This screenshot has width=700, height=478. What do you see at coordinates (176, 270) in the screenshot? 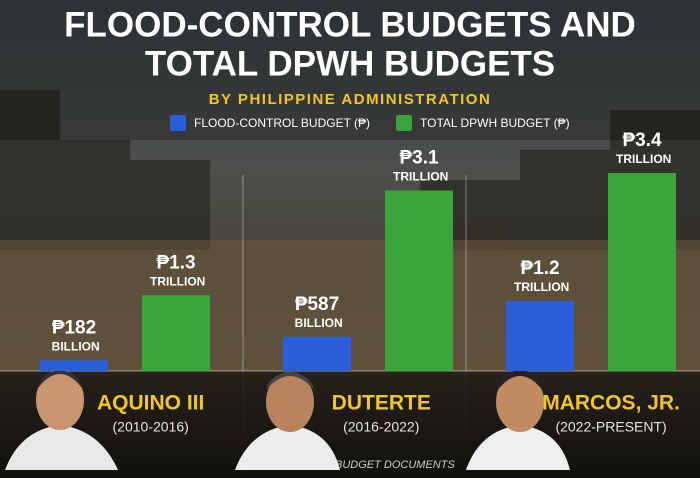
I see `value-label: ₱1.3 TRILLION` at bounding box center [176, 270].